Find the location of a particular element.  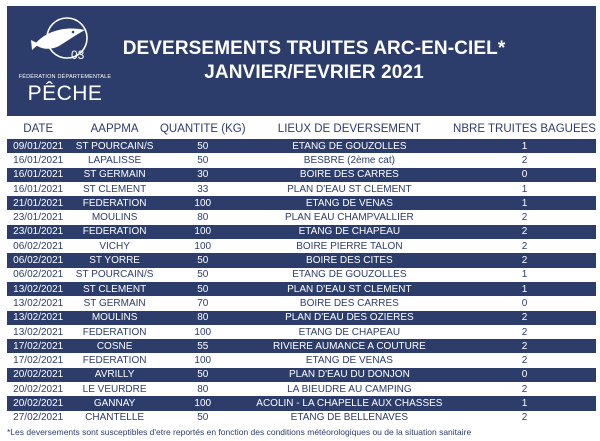

cell-lieu: LA BIEUDRE AU CAMPING is located at coordinates (349, 389).